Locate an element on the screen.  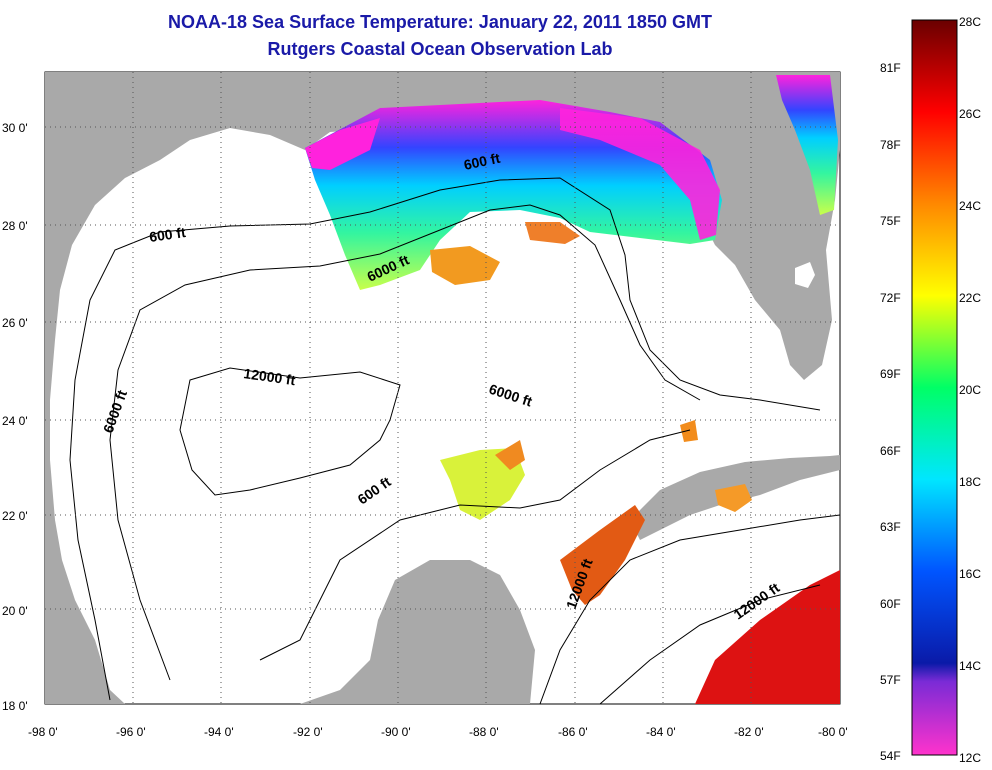
y-tick-label: 20 0' is located at coordinates (15, 611).